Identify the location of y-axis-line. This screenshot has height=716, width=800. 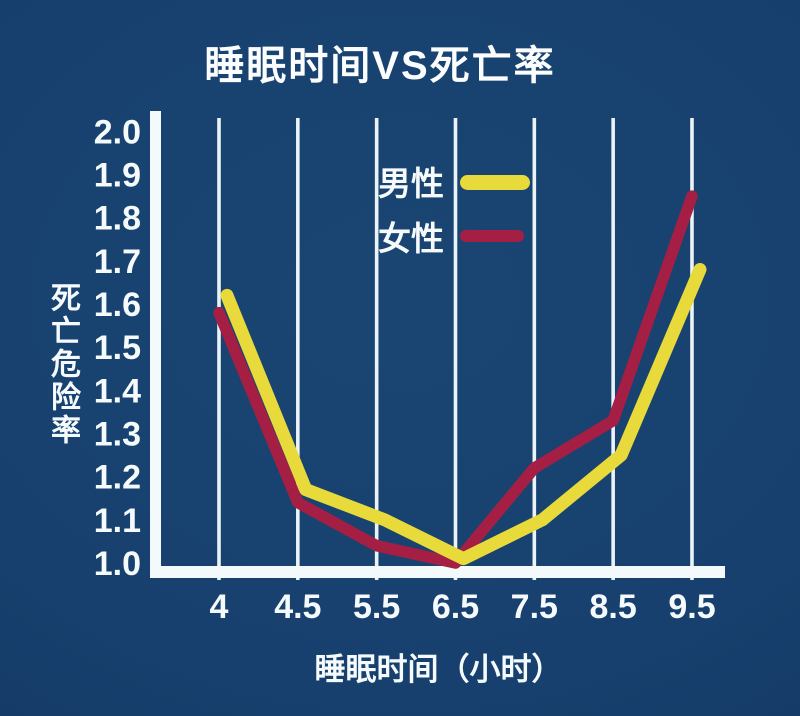
(155, 344).